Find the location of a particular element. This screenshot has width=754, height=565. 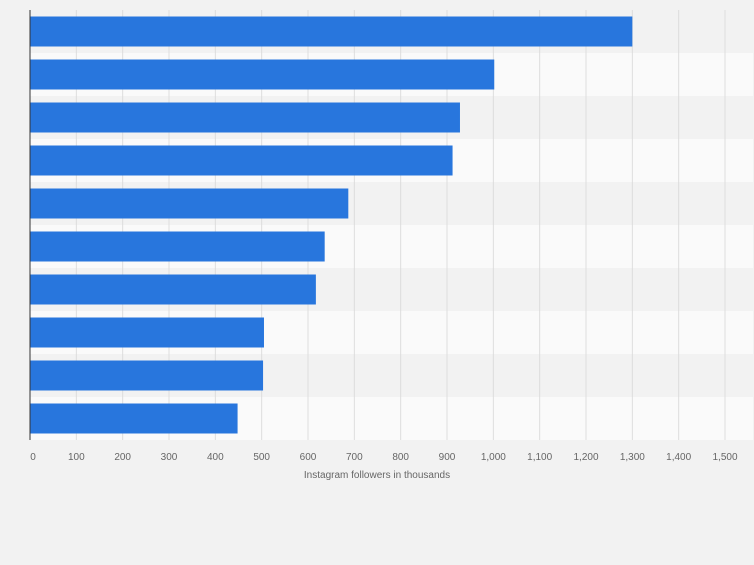

x-tick-label: 1,400 is located at coordinates (678, 457).